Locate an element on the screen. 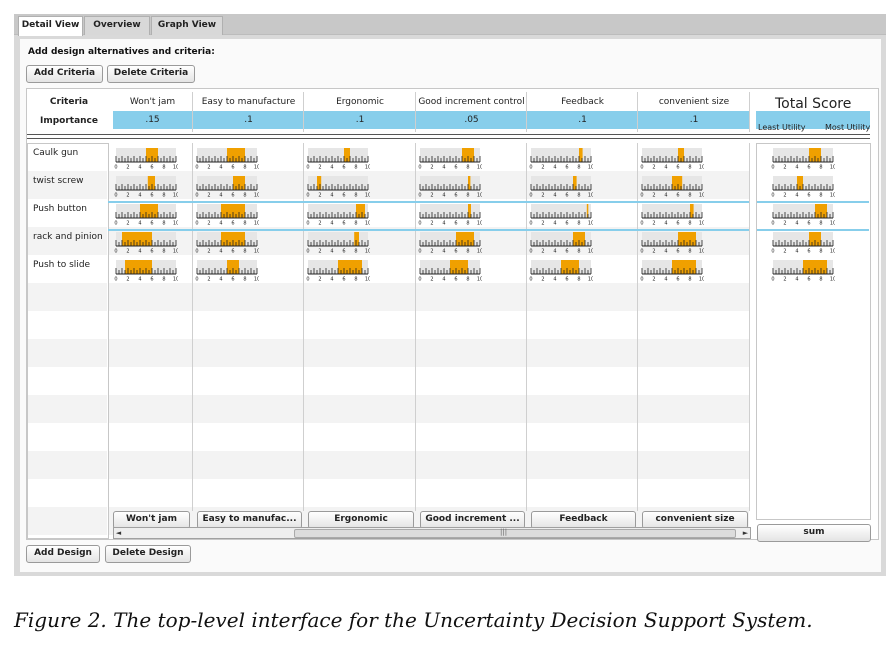 The width and height of the screenshot is (896, 647). horizontal-scrollbar: ◄ ||| ► is located at coordinates (432, 533).